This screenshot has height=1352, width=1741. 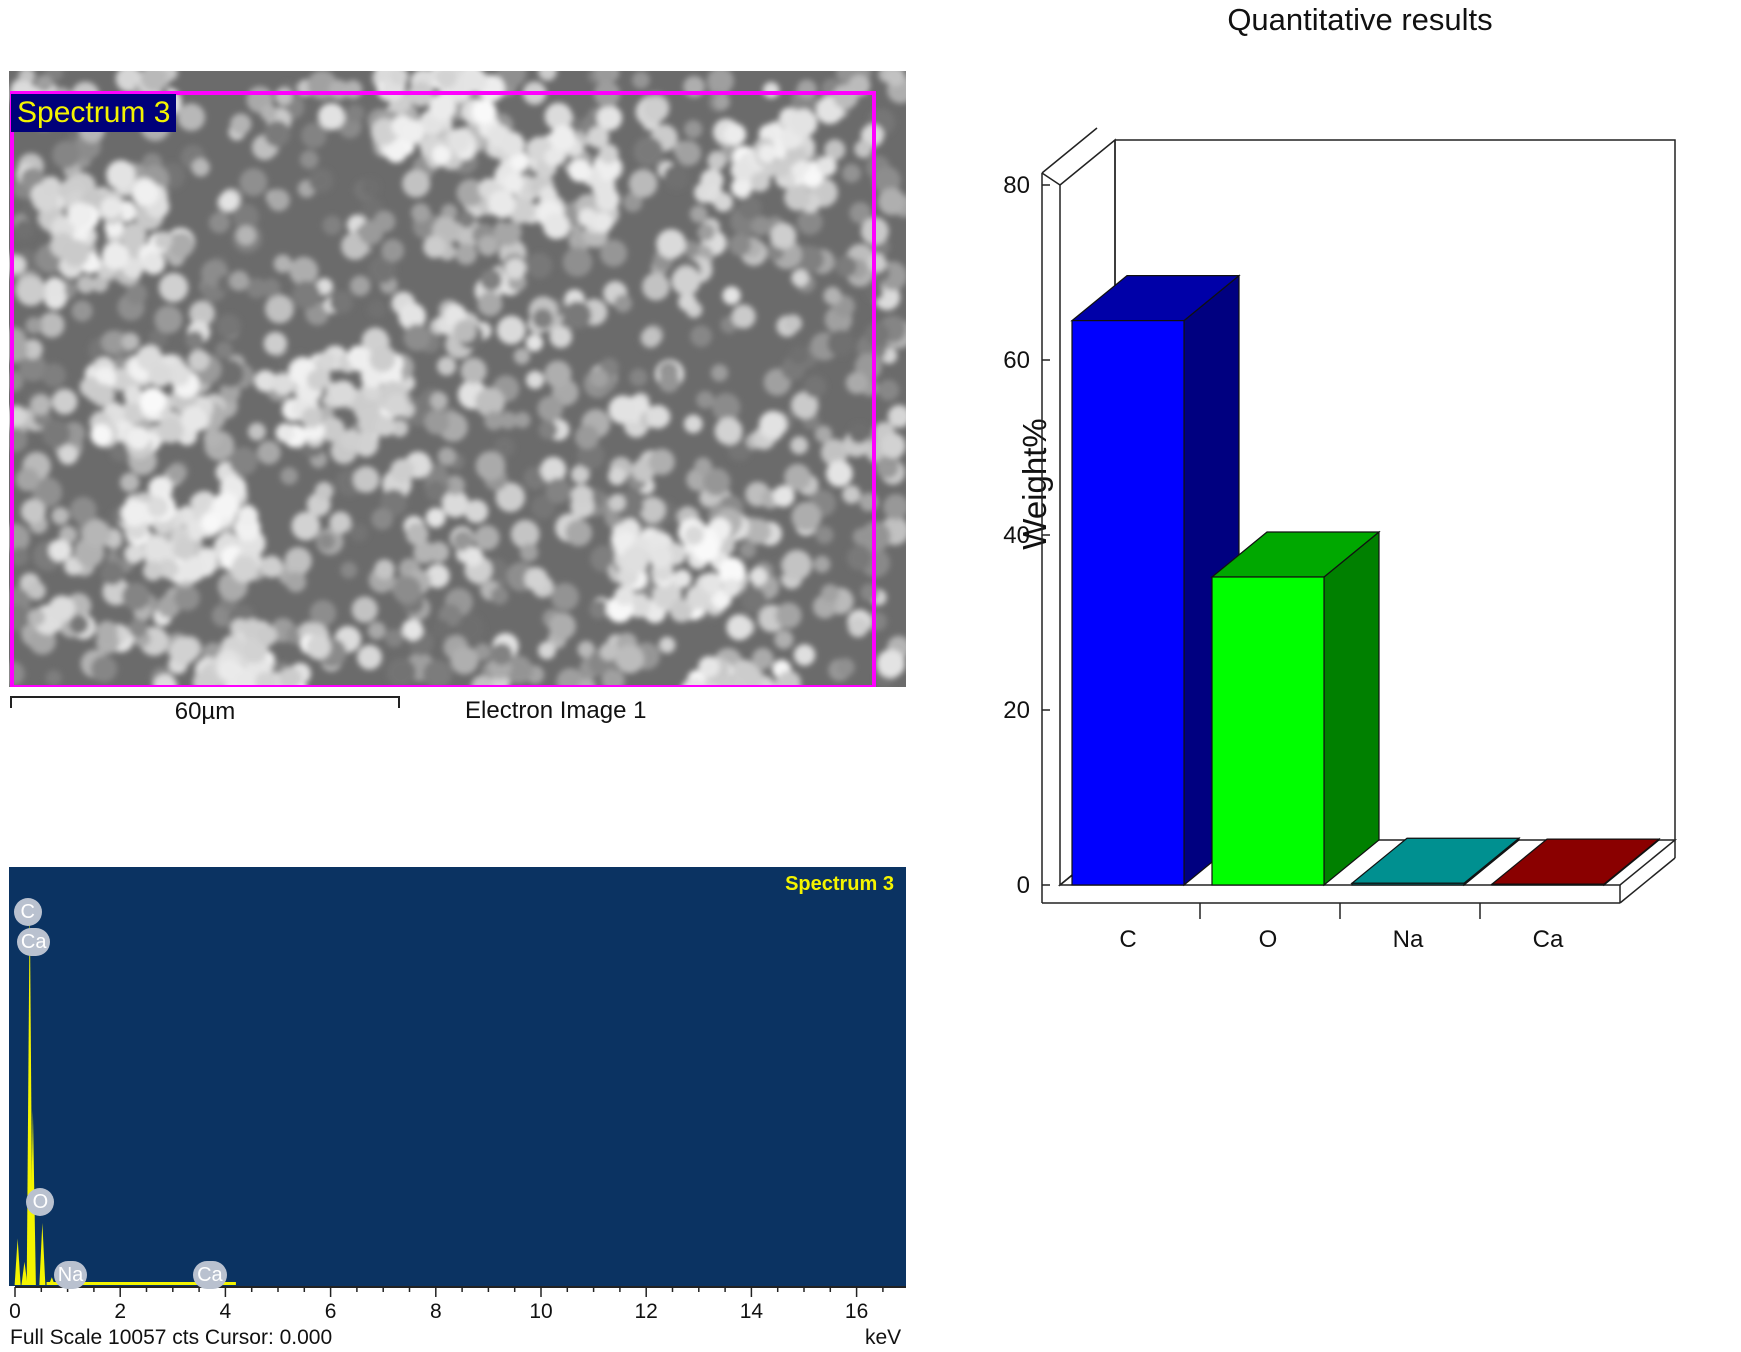 What do you see at coordinates (1016, 535) in the screenshot?
I see `y-tick-label: 40` at bounding box center [1016, 535].